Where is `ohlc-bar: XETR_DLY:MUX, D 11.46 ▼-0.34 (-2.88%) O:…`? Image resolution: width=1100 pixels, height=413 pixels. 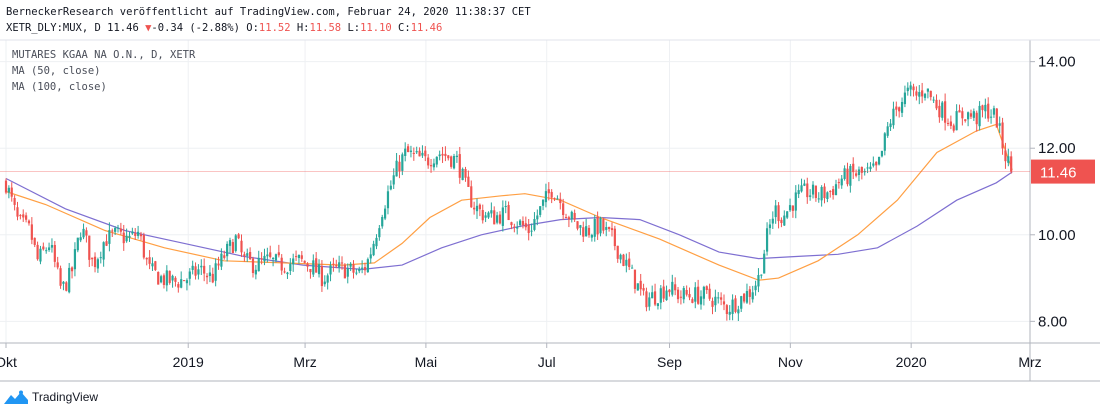
ohlc-bar: XETR_DLY:MUX, D 11.46 ▼-0.34 (-2.88%) O:… is located at coordinates (224, 28).